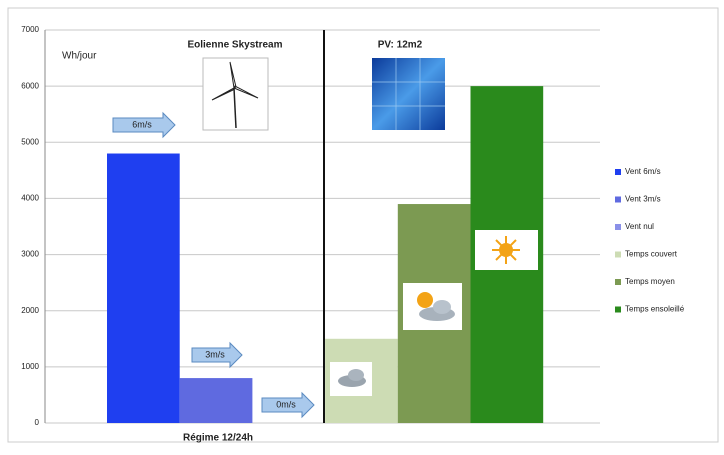 The height and width of the screenshot is (455, 724). I want to click on sun-cloud-icon, so click(432, 306).